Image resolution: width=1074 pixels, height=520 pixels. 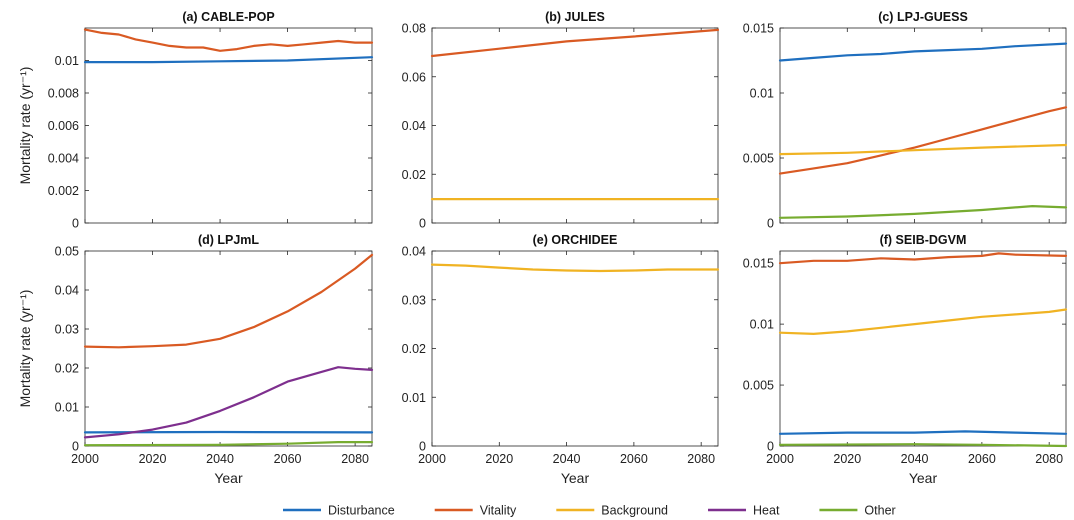 I want to click on panel-title: (e) ORCHIDEE, so click(x=575, y=240).